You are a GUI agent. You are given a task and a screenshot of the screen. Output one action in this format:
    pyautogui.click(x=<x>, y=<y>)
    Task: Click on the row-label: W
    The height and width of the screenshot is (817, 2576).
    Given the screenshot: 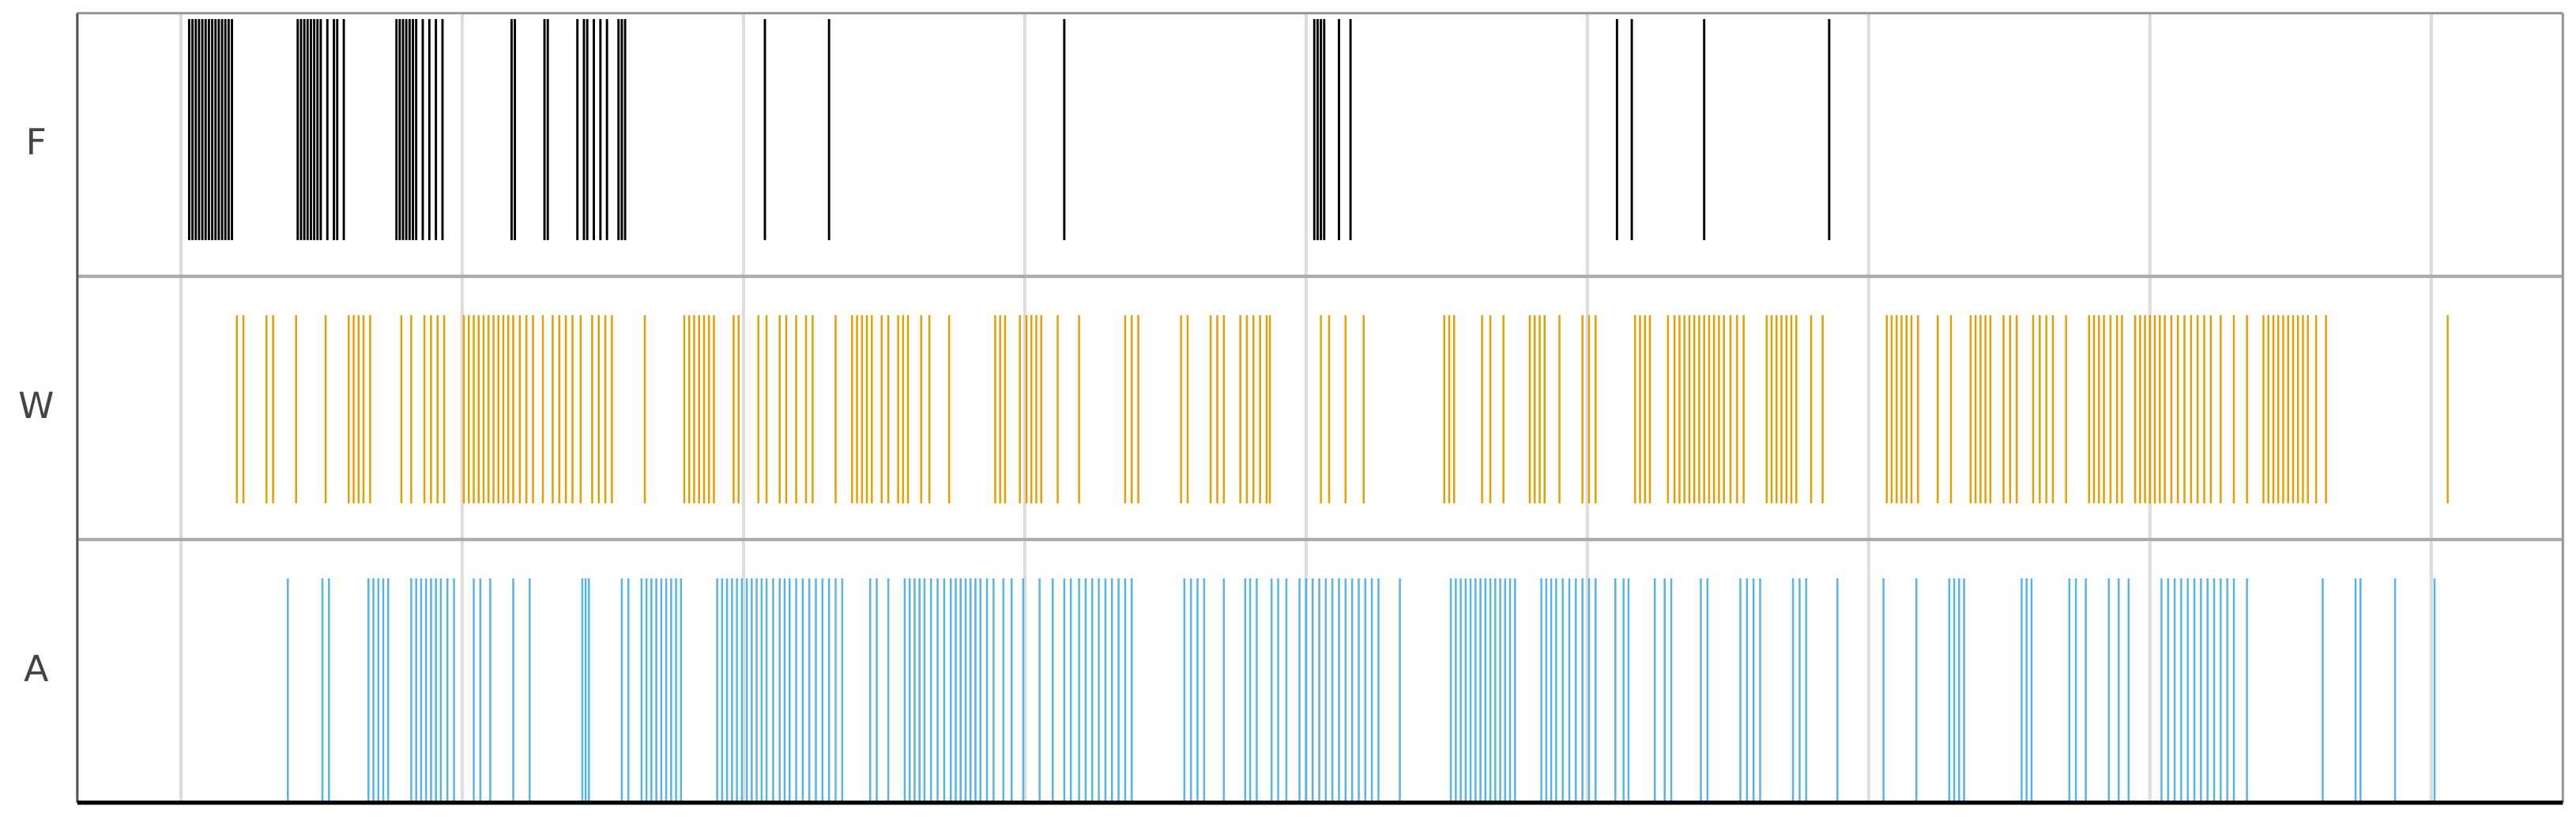 What is the action you would take?
    pyautogui.click(x=36, y=406)
    